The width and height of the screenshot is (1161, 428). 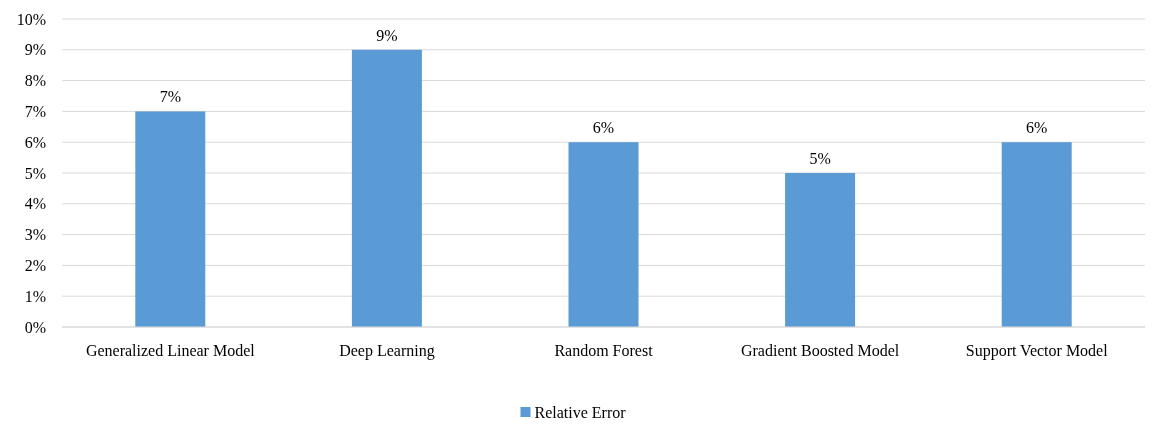 I want to click on y-tick-label: 5%, so click(x=35, y=173).